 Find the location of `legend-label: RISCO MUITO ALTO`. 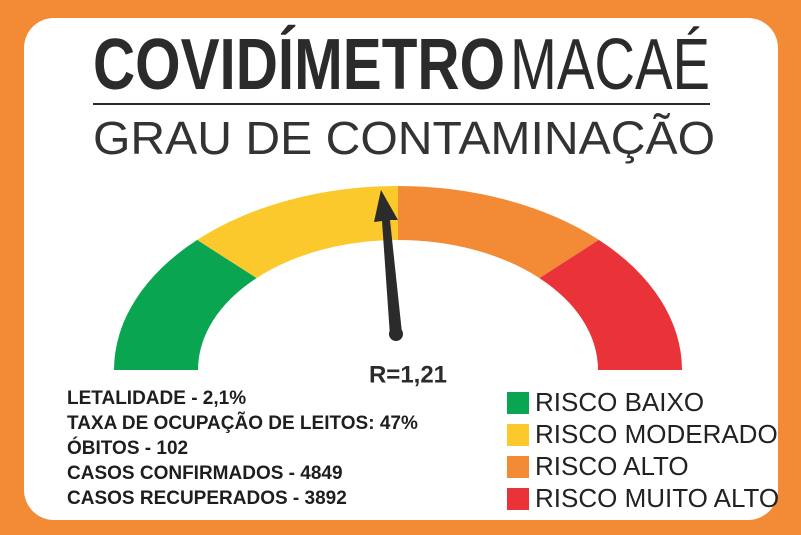

legend-label: RISCO MUITO ALTO is located at coordinates (657, 498).